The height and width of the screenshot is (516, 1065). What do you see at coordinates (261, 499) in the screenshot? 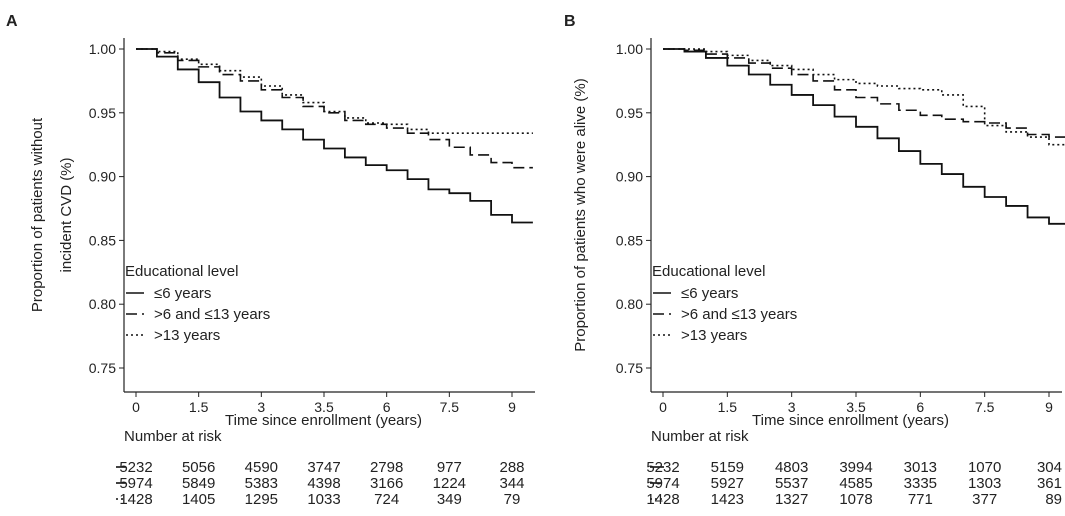
I see `risk-count: 1295` at bounding box center [261, 499].